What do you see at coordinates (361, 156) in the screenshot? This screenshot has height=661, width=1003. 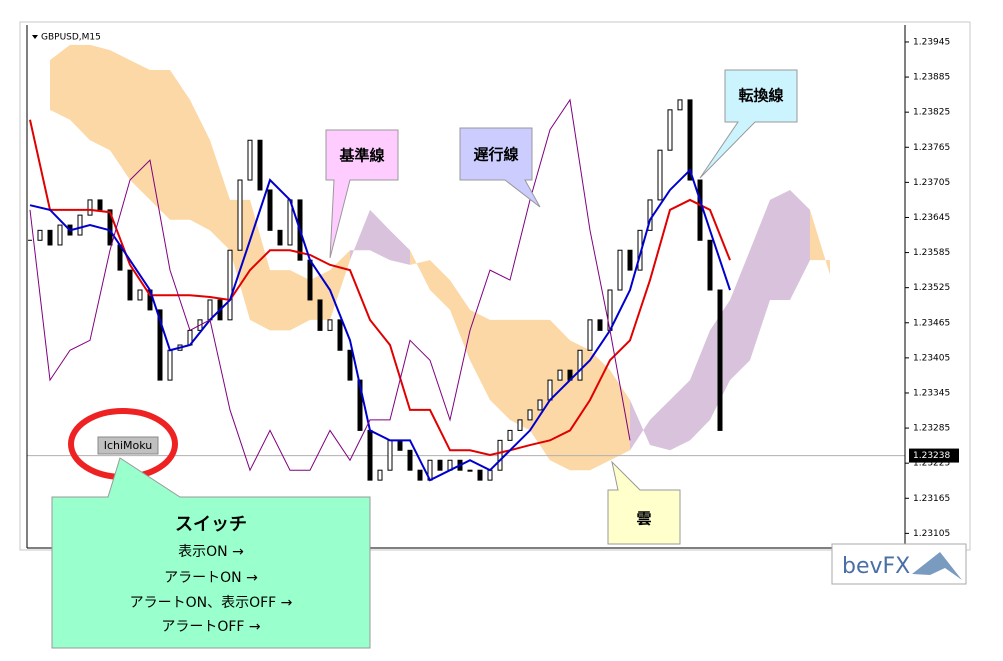 I see `kijun-label: 基準線` at bounding box center [361, 156].